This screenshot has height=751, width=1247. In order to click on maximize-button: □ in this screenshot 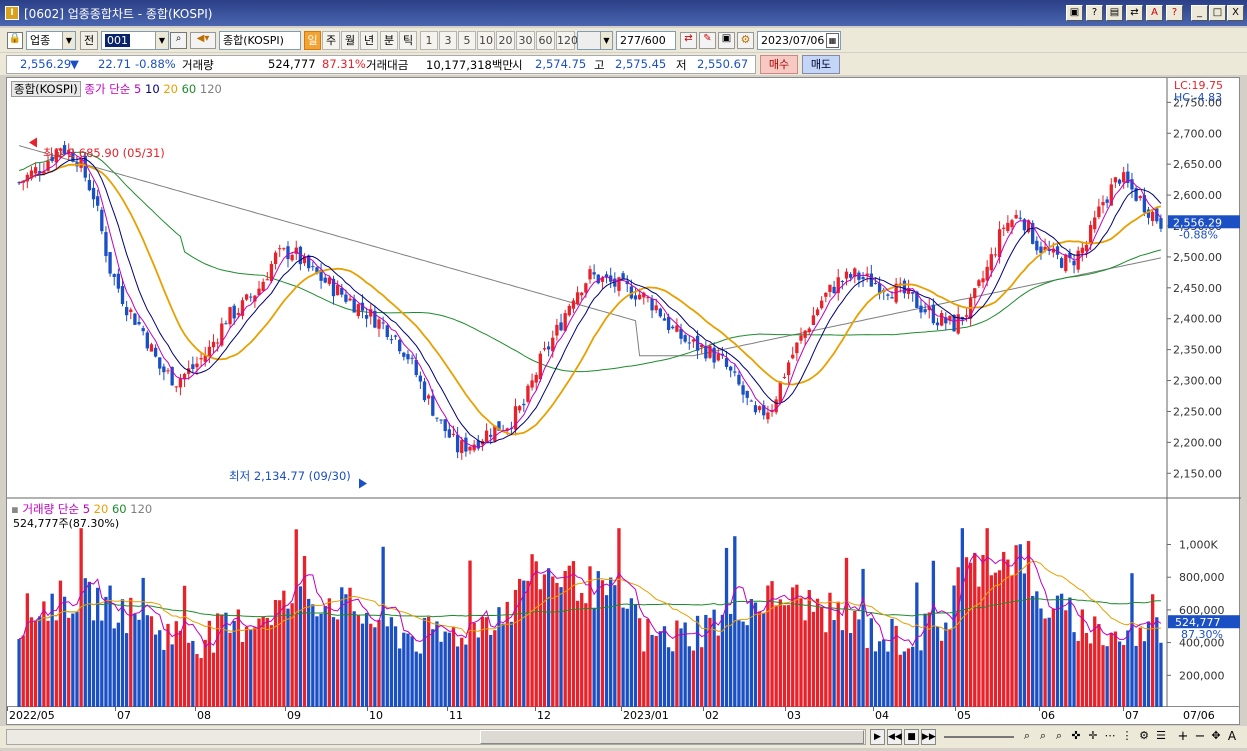, I will do `click(1217, 13)`.